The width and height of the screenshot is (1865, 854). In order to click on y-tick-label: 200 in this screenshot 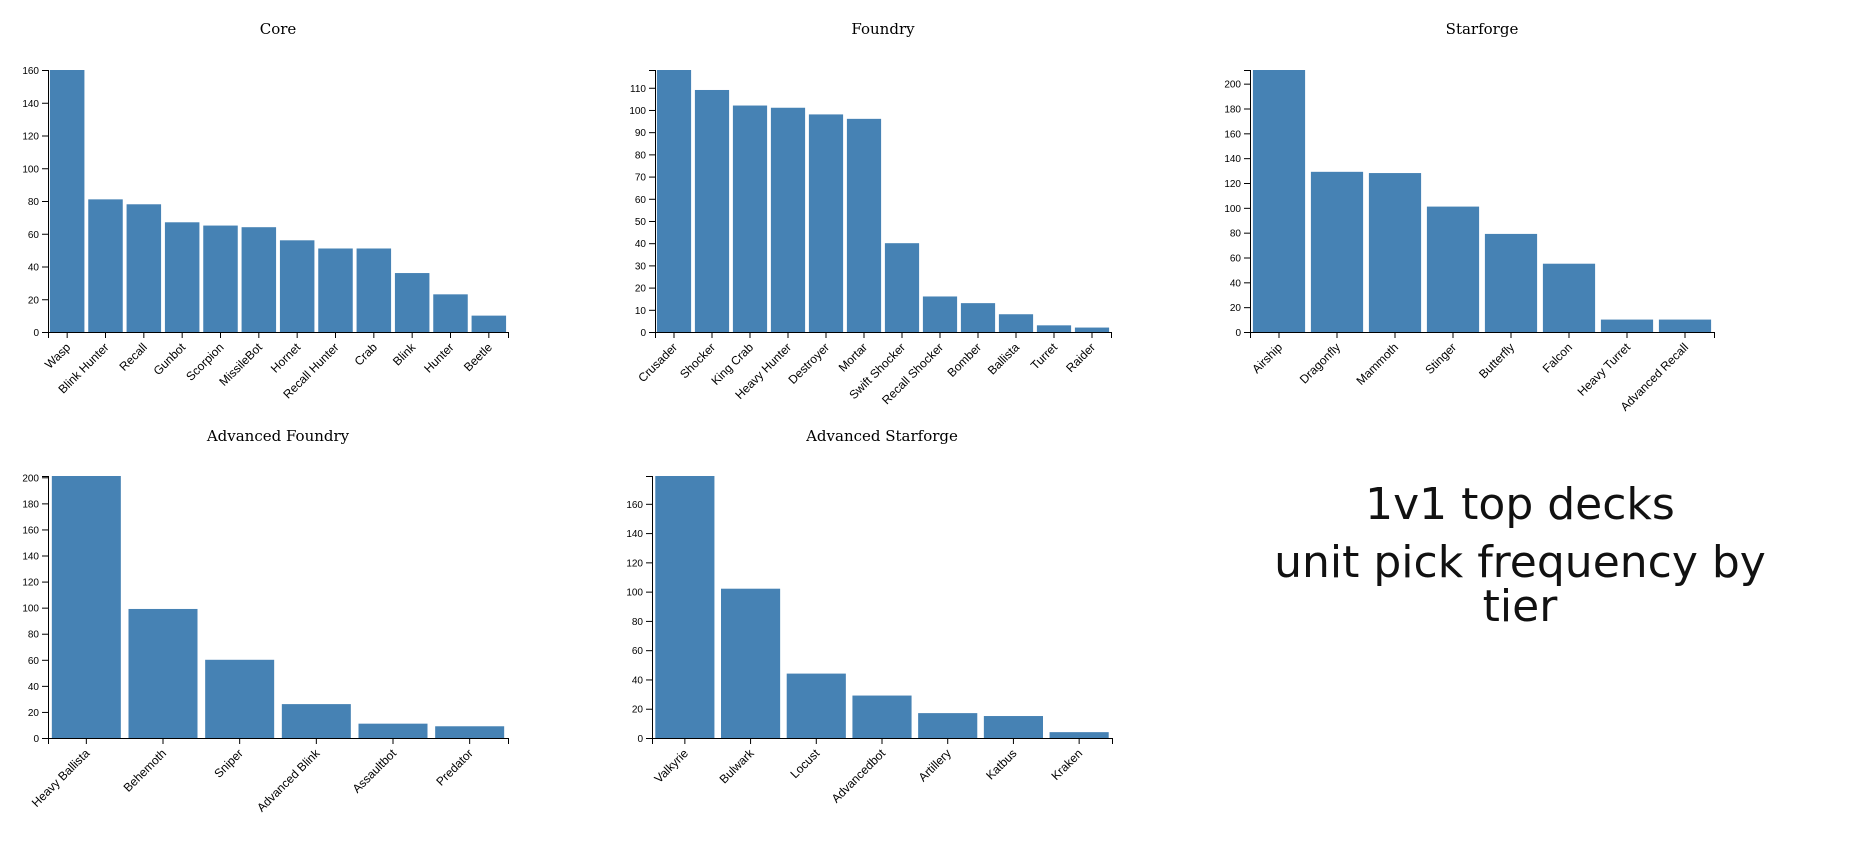, I will do `click(1232, 85)`.